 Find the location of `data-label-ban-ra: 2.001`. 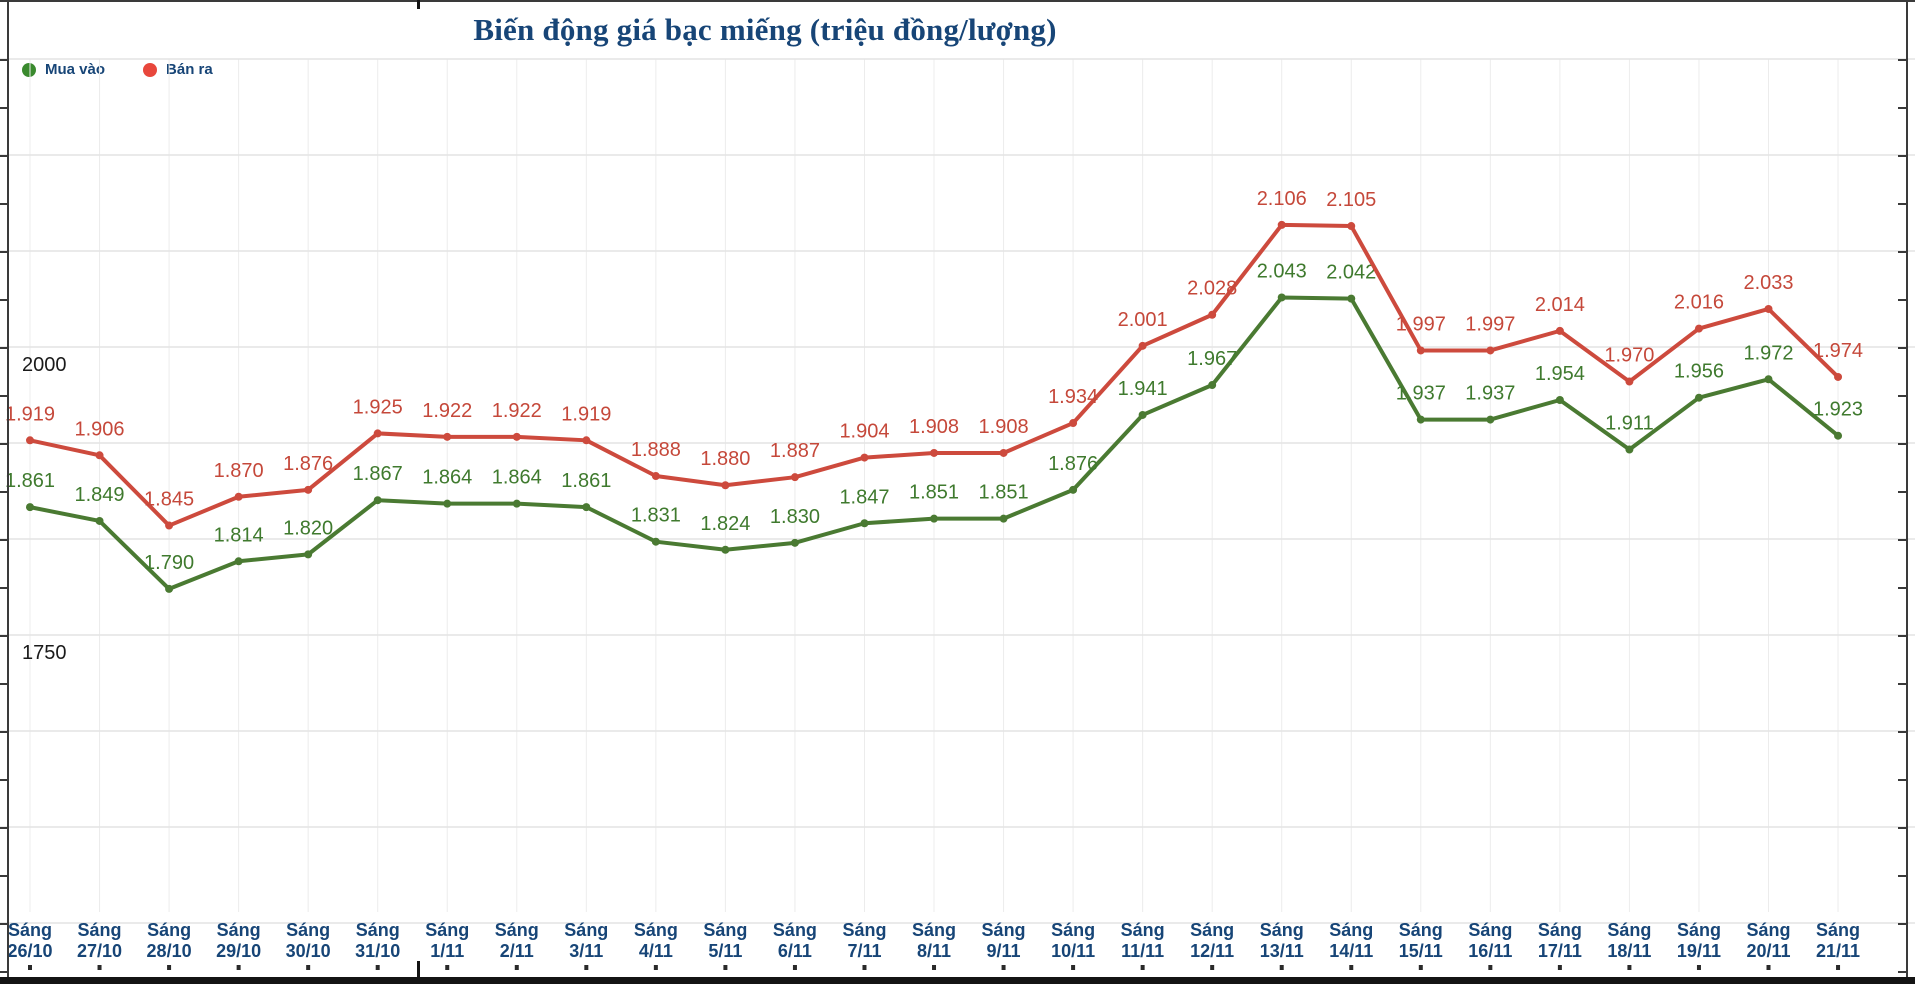

data-label-ban-ra: 2.001 is located at coordinates (1143, 320).